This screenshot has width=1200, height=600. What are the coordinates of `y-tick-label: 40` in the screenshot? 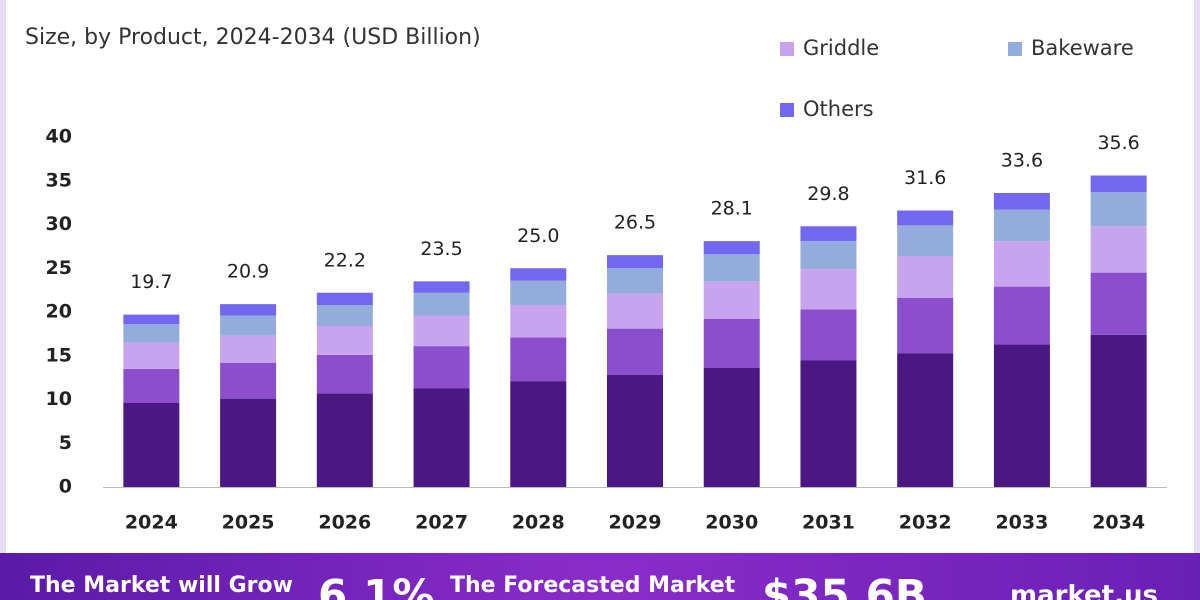 It's located at (59, 137).